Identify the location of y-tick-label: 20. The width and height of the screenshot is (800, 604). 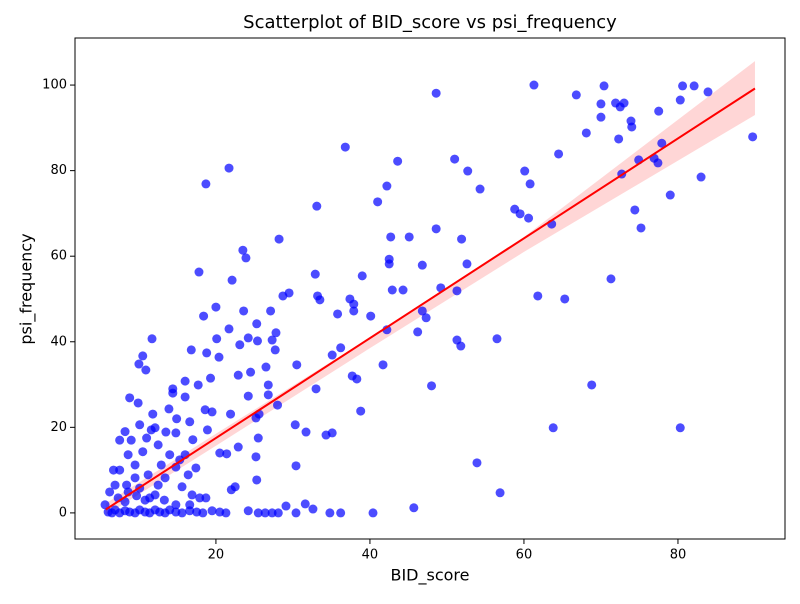
(58, 427).